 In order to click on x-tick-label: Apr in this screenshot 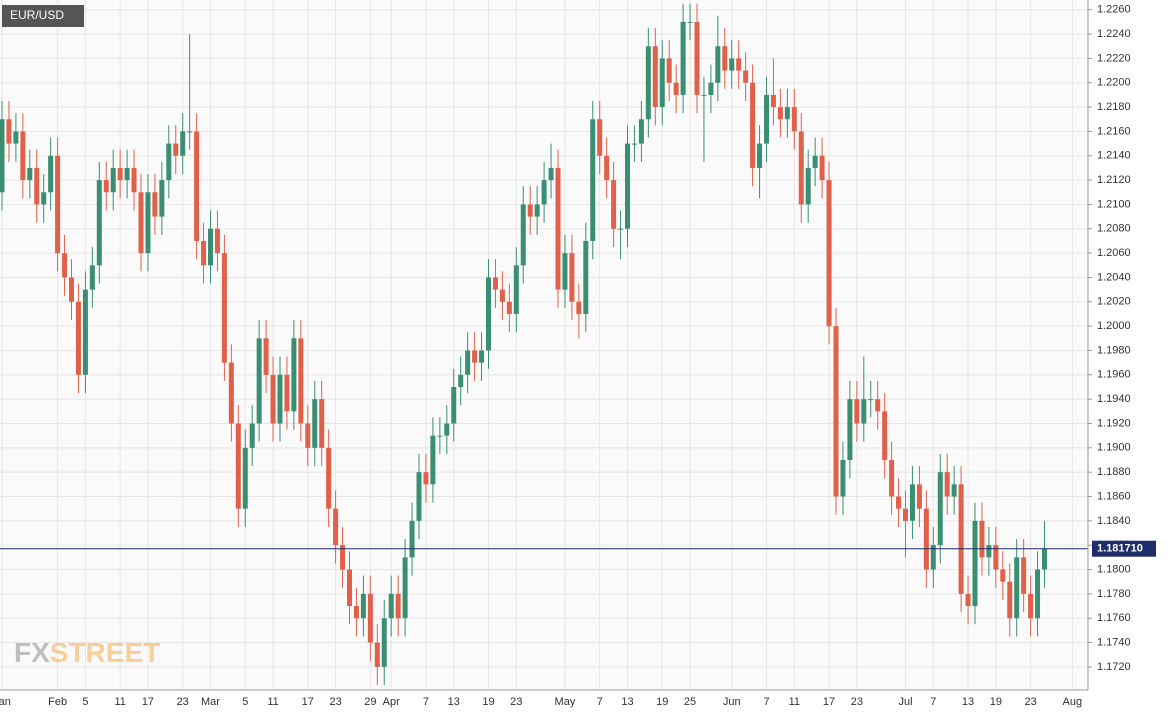, I will do `click(391, 702)`.